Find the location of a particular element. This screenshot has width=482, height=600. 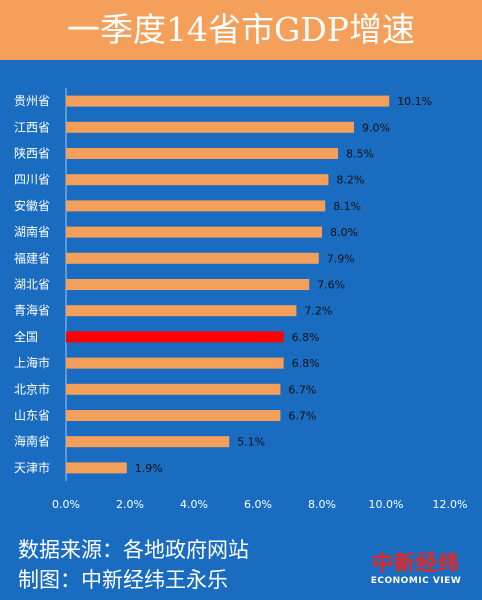

x-tick-label-3: 6.0% is located at coordinates (258, 504).